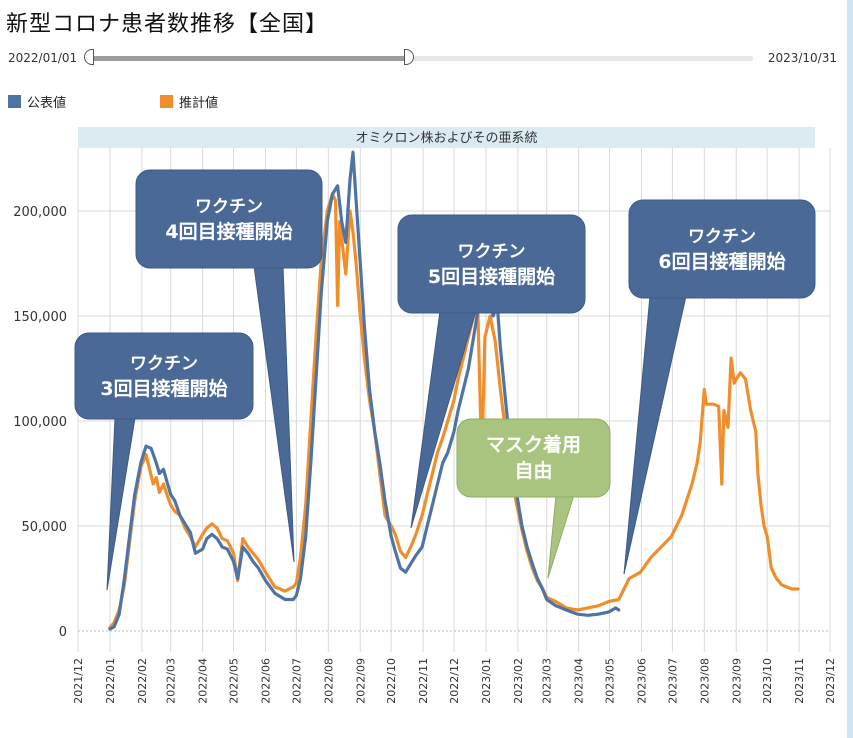 The height and width of the screenshot is (738, 853). Describe the element at coordinates (14, 101) in the screenshot. I see `legend-swatch-official` at that location.